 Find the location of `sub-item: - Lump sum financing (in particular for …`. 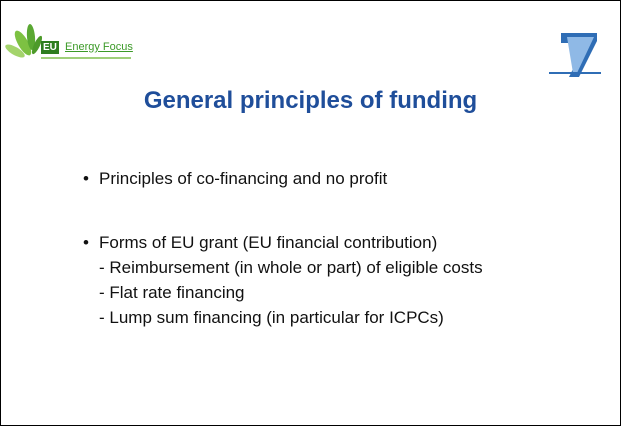

sub-item: - Lump sum financing (in particular for … is located at coordinates (309, 318).